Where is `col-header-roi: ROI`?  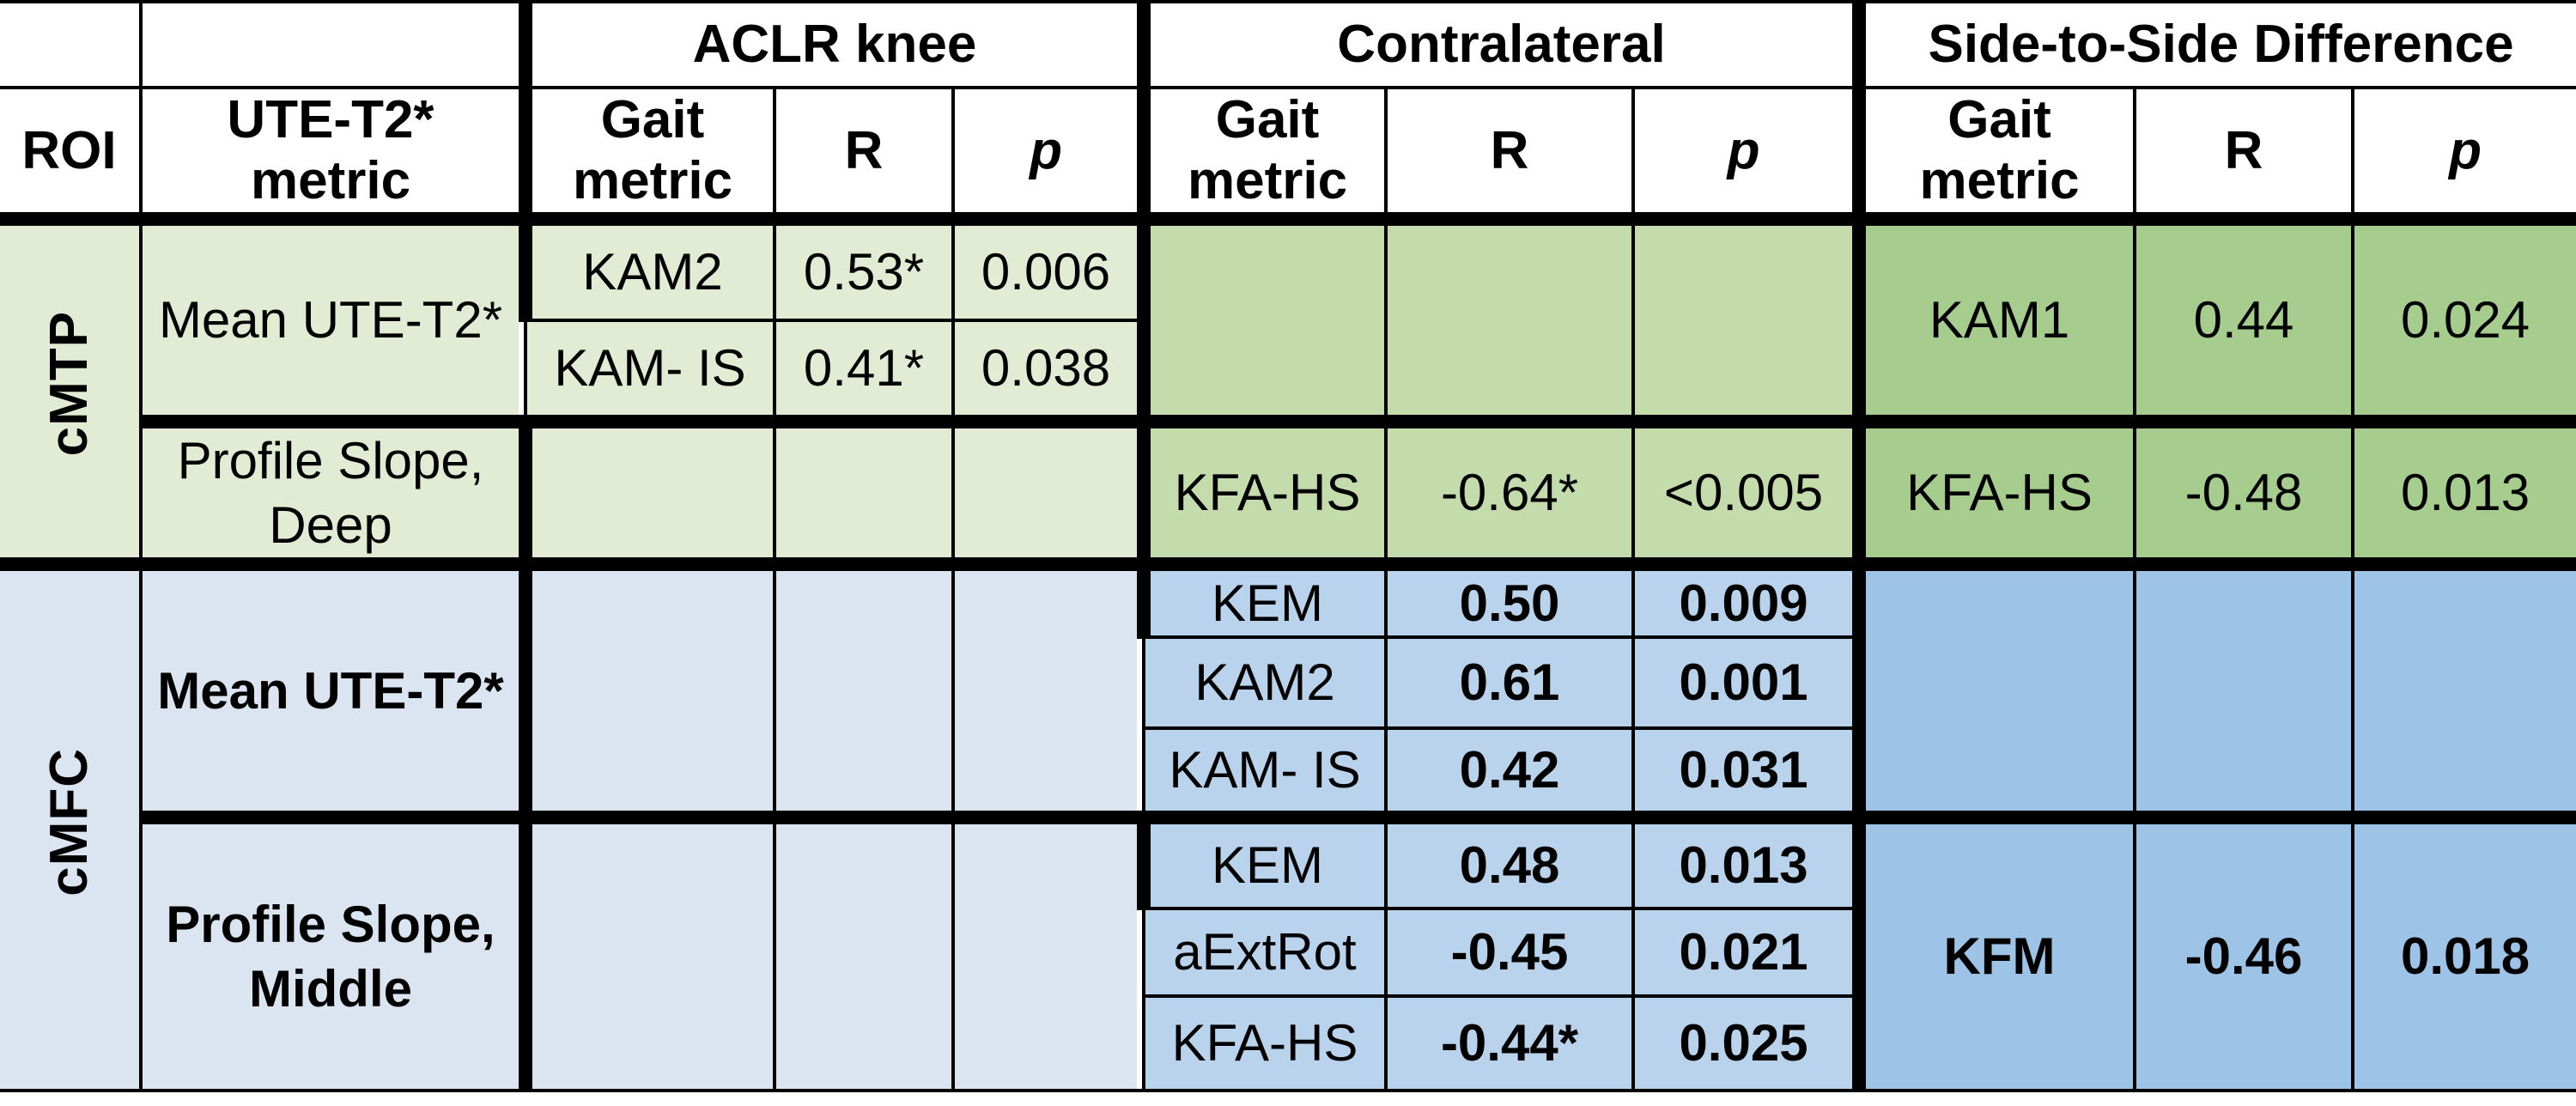 col-header-roi: ROI is located at coordinates (71, 154).